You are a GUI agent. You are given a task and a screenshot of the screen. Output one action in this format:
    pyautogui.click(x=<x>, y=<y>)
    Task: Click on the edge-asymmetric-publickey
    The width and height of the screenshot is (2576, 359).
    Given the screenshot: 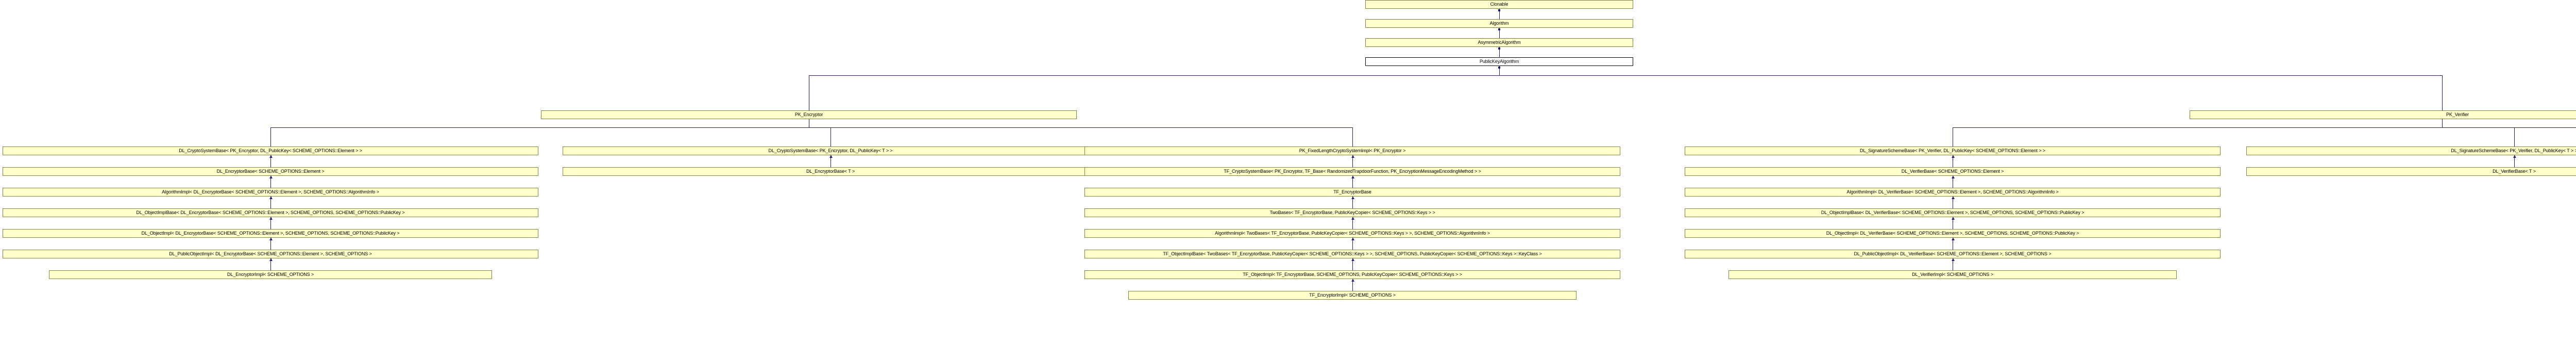 What is the action you would take?
    pyautogui.click(x=1499, y=52)
    